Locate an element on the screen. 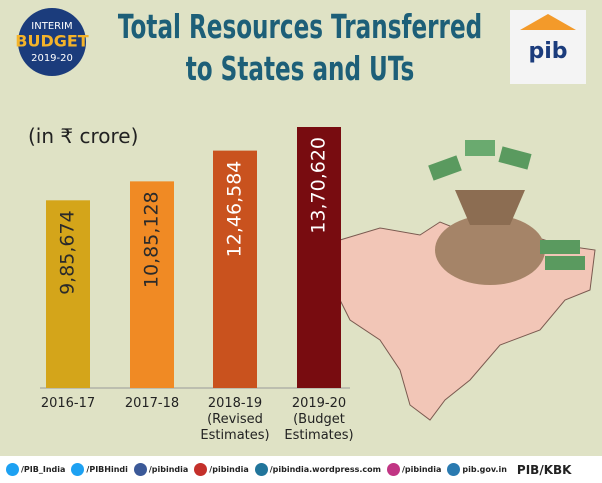 The height and width of the screenshot is (483, 602). social-handle: pib.gov.in is located at coordinates (477, 469).